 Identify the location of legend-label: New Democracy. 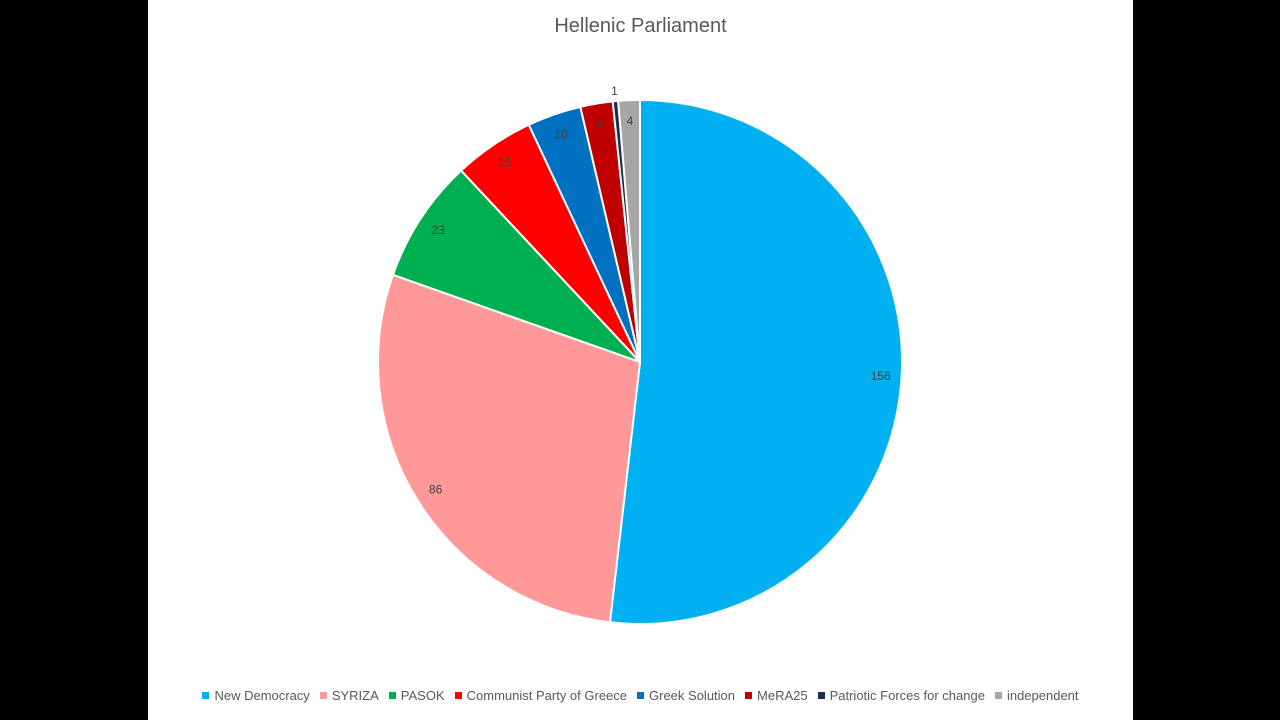
(262, 695).